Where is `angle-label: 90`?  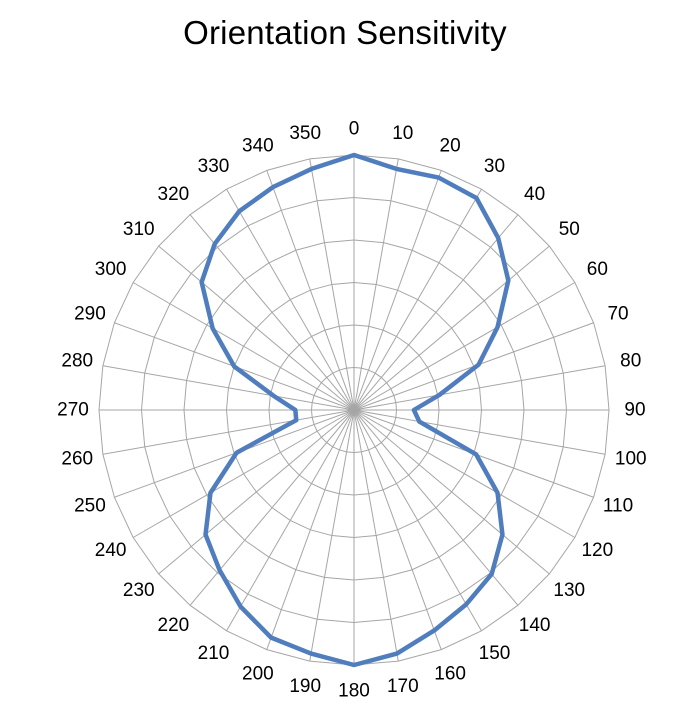
angle-label: 90 is located at coordinates (634, 410).